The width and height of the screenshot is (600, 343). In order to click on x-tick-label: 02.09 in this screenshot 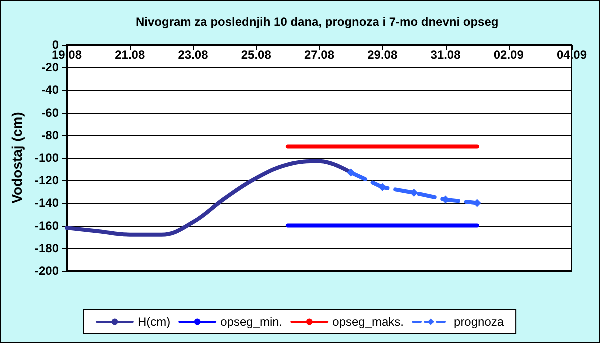, I will do `click(509, 55)`.